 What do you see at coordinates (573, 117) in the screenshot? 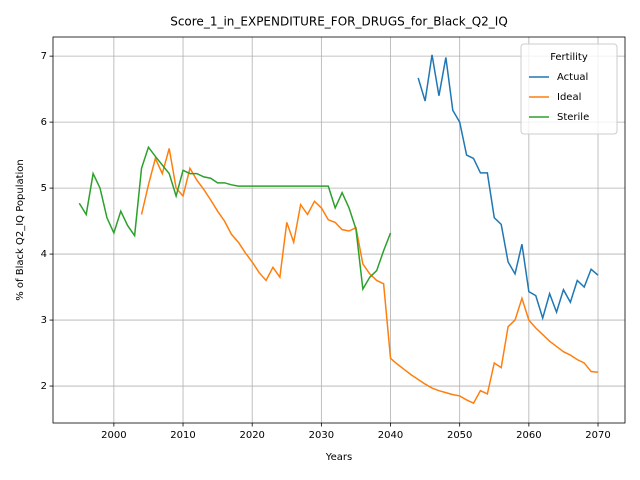
I see `legend-label: Sterile` at bounding box center [573, 117].